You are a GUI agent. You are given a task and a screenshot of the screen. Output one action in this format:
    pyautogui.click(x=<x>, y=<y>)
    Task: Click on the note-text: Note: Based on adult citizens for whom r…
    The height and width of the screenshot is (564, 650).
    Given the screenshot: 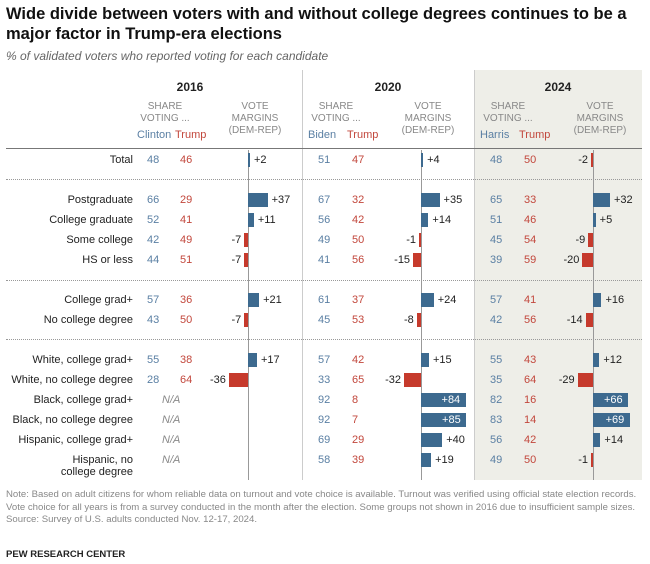 What is the action you would take?
    pyautogui.click(x=321, y=501)
    